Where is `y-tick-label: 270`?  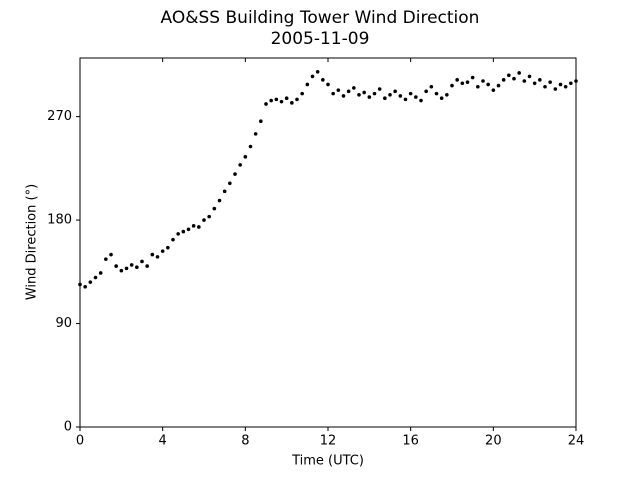 y-tick-label: 270 is located at coordinates (59, 116).